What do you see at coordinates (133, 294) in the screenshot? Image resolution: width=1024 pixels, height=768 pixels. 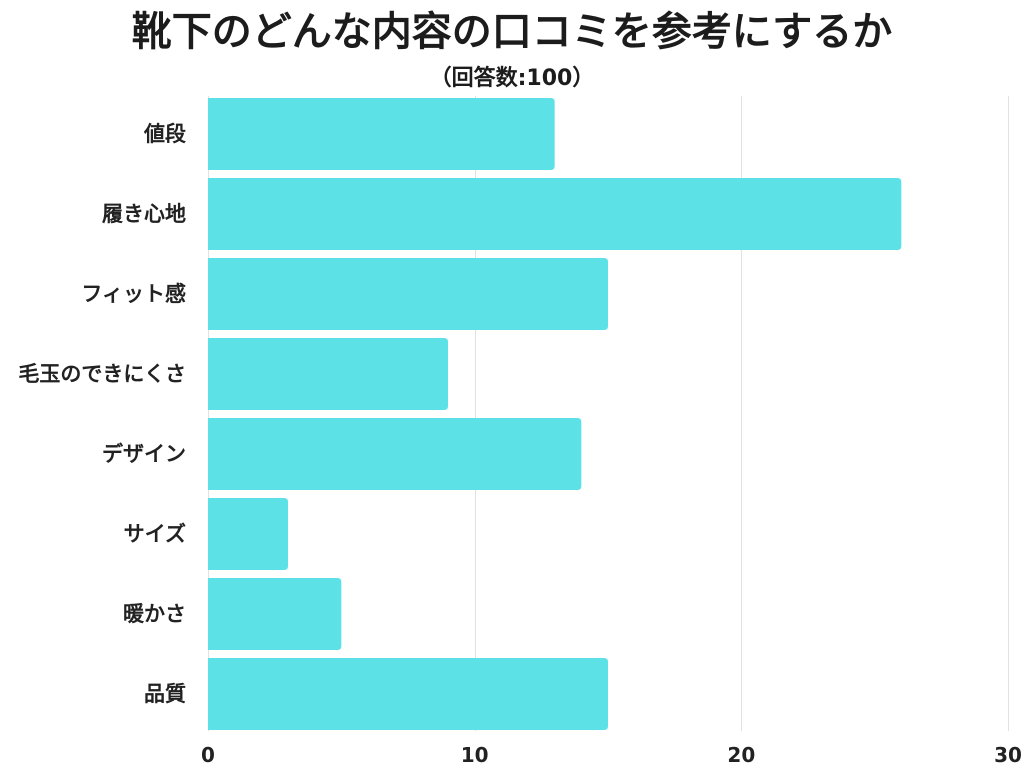 I see `category-label: フィット感` at bounding box center [133, 294].